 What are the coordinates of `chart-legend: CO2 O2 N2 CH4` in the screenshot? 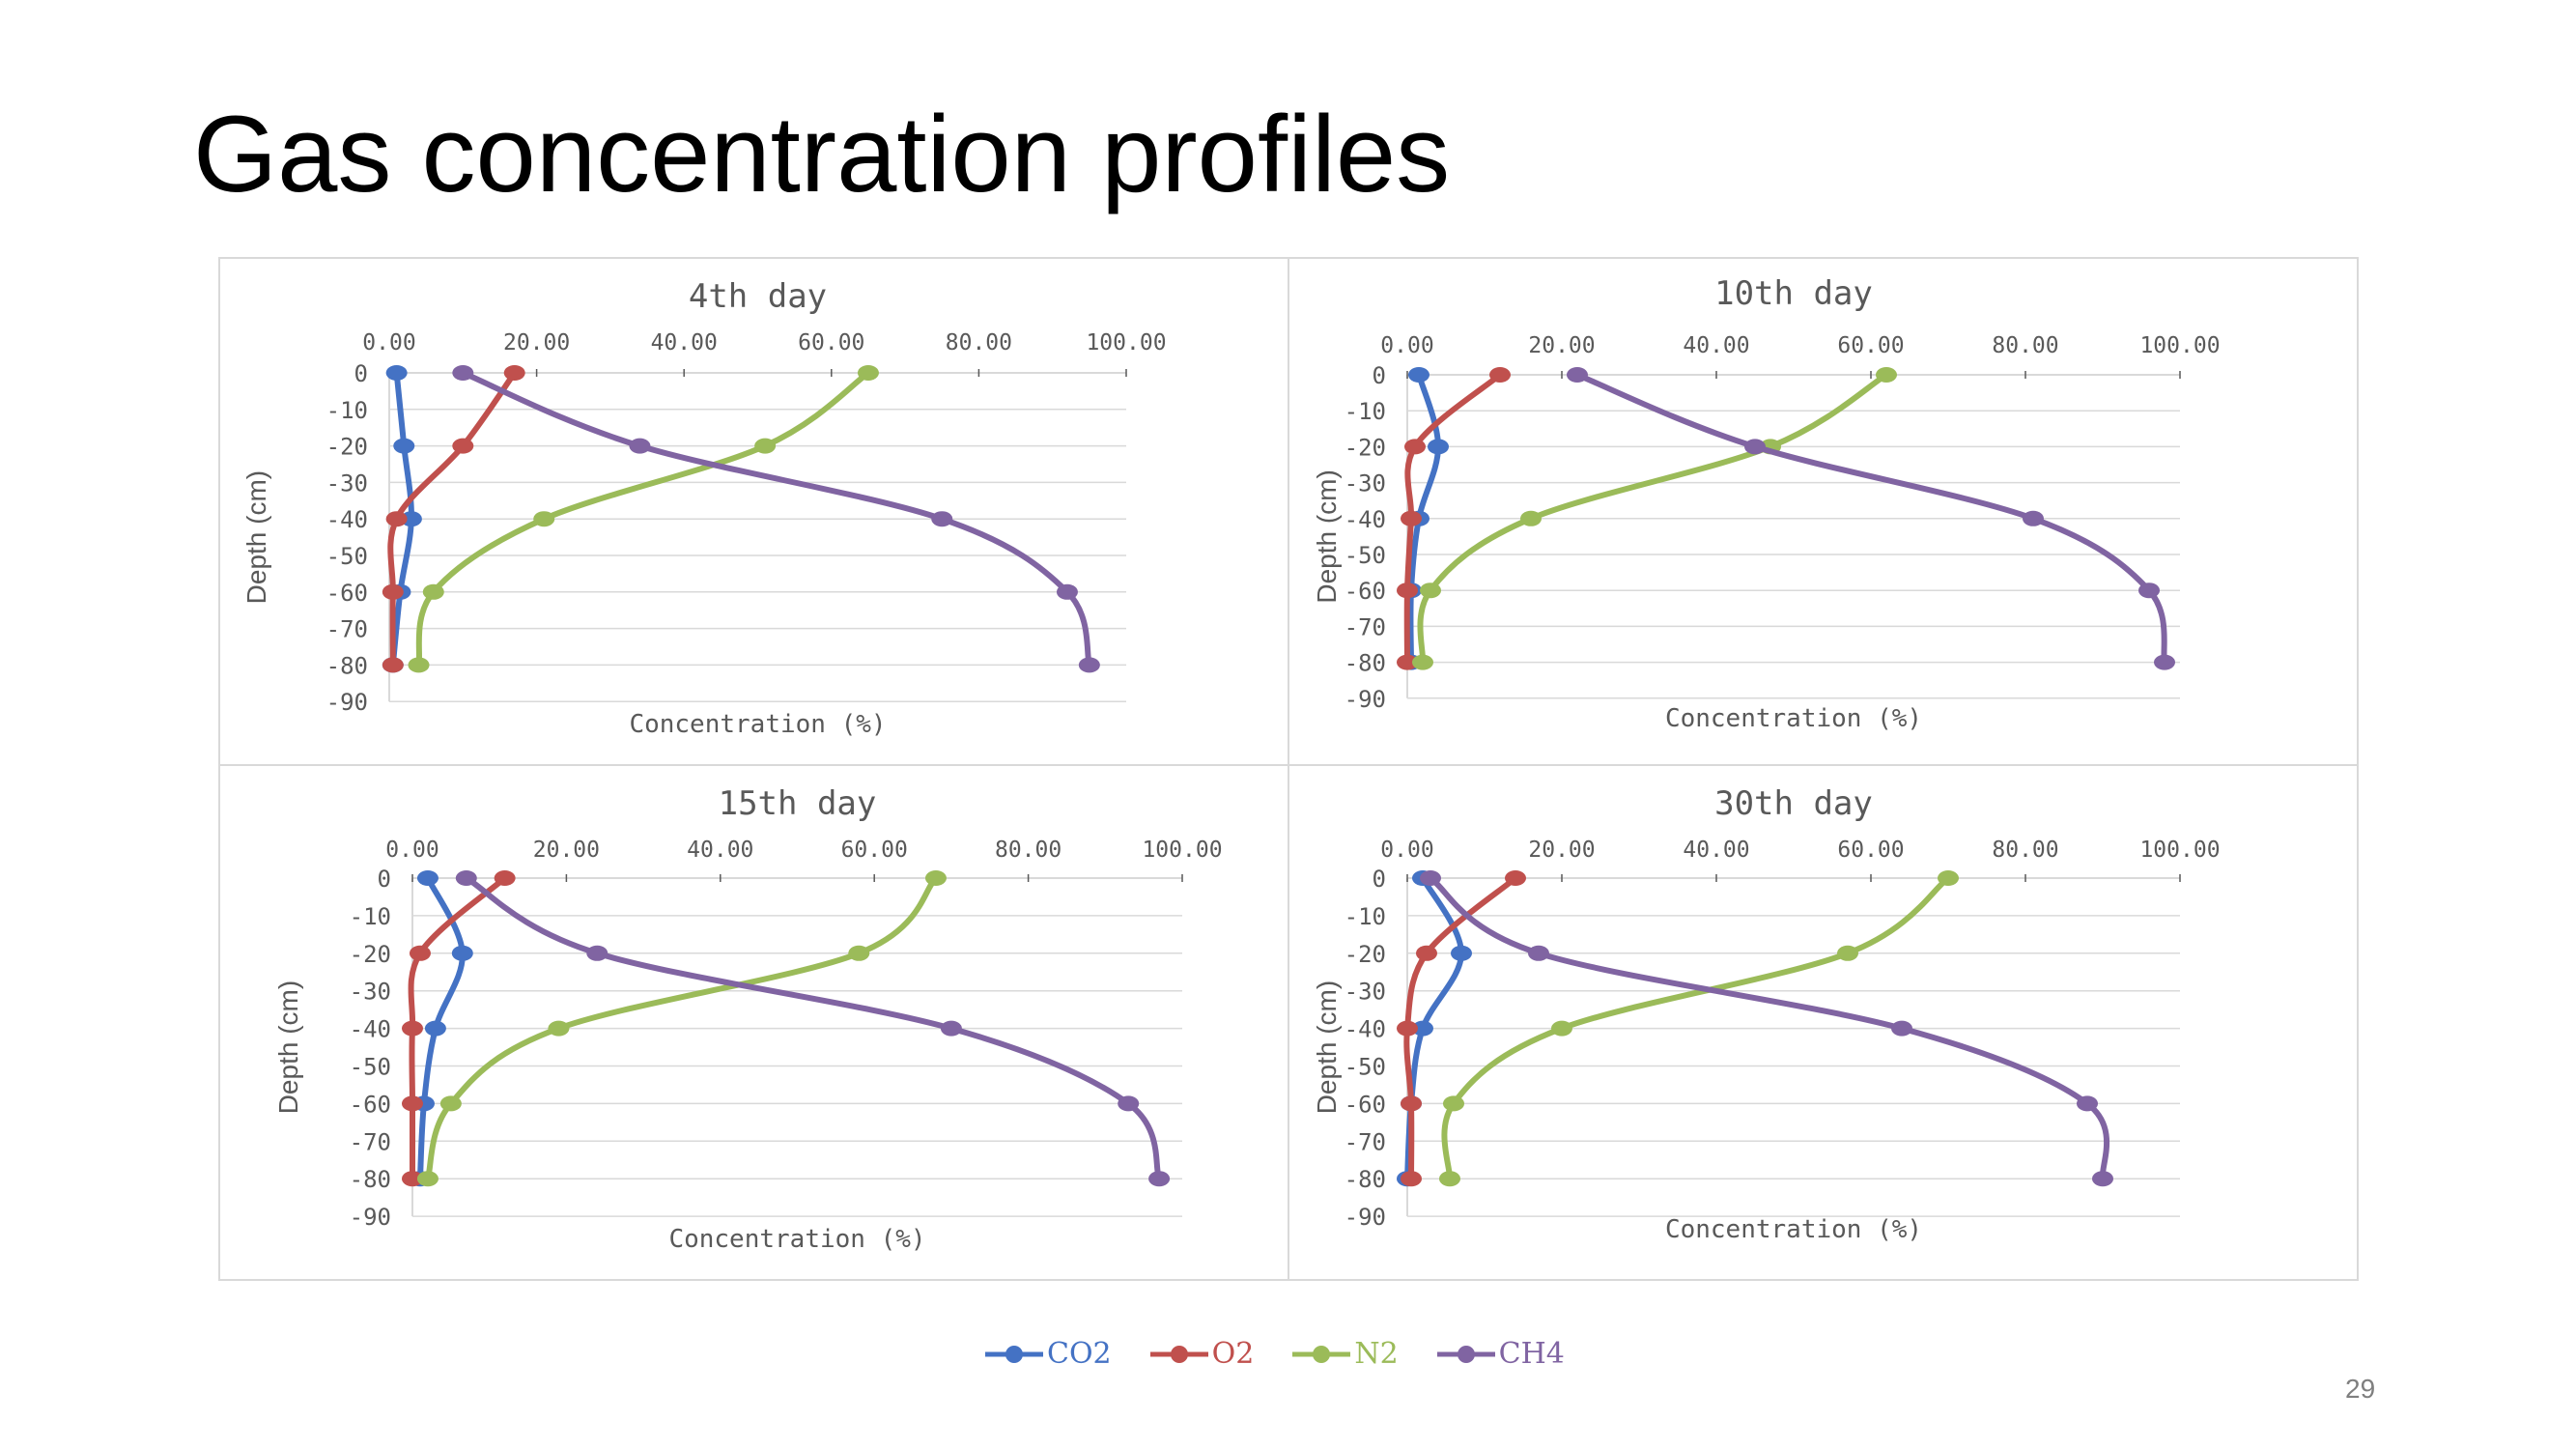 It's located at (1275, 1354).